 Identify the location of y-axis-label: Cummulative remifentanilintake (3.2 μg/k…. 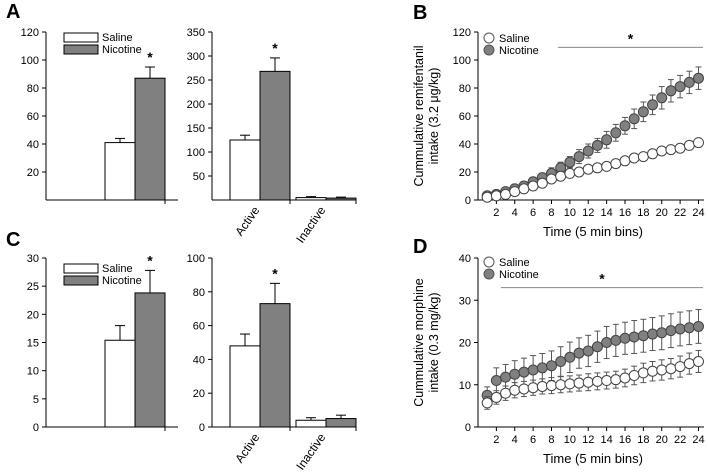
(426, 115).